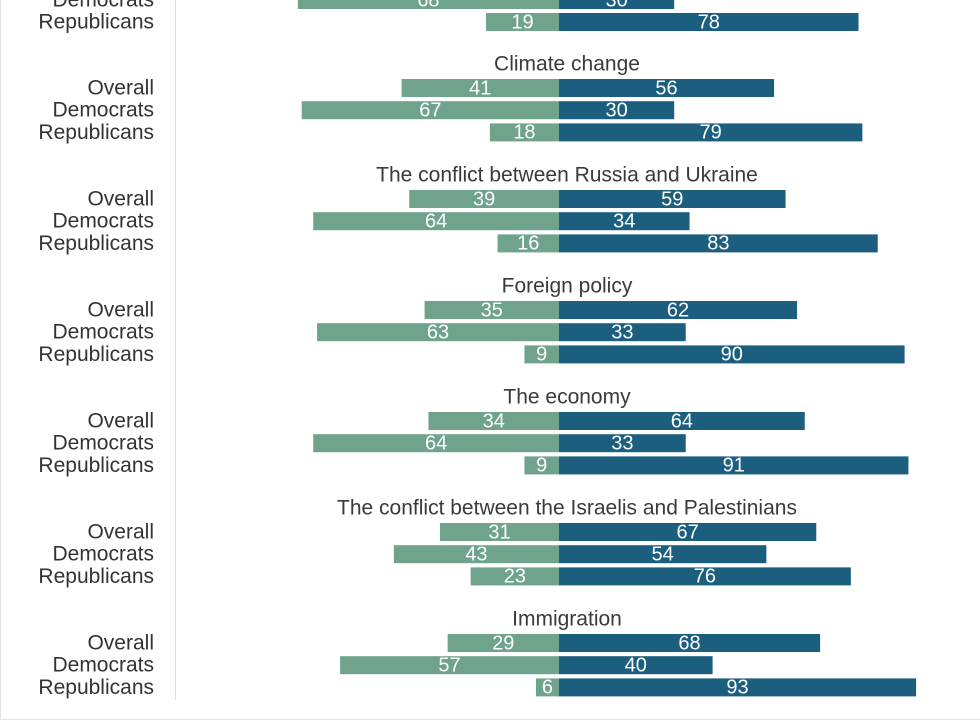 This screenshot has width=980, height=720. I want to click on data-label-right: 64, so click(682, 421).